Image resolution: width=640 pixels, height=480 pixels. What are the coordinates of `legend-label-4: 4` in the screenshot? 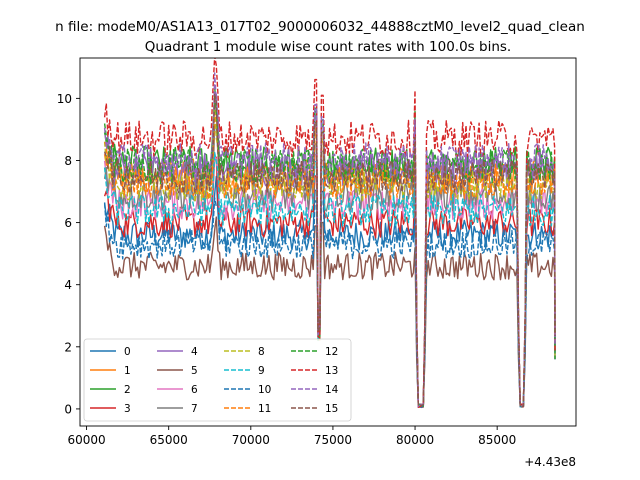 It's located at (194, 352).